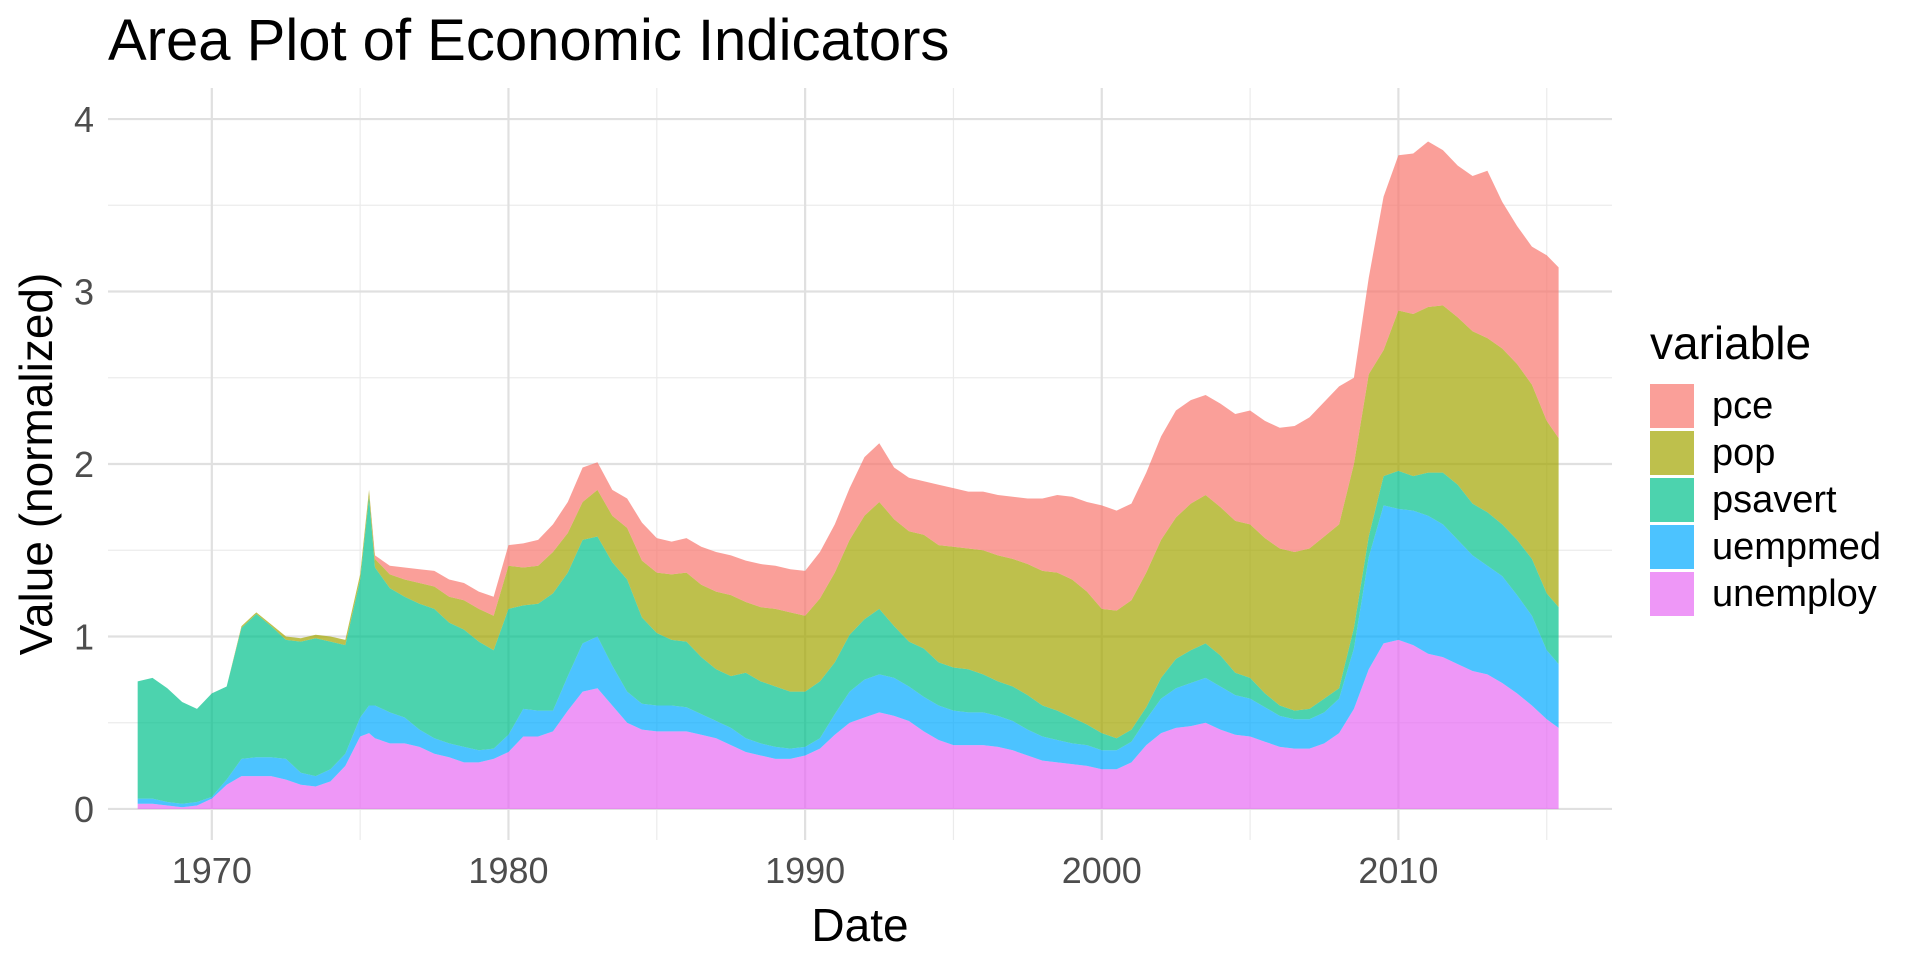 This screenshot has height=960, width=1920. I want to click on legend-item-pop: pop, so click(1765, 453).